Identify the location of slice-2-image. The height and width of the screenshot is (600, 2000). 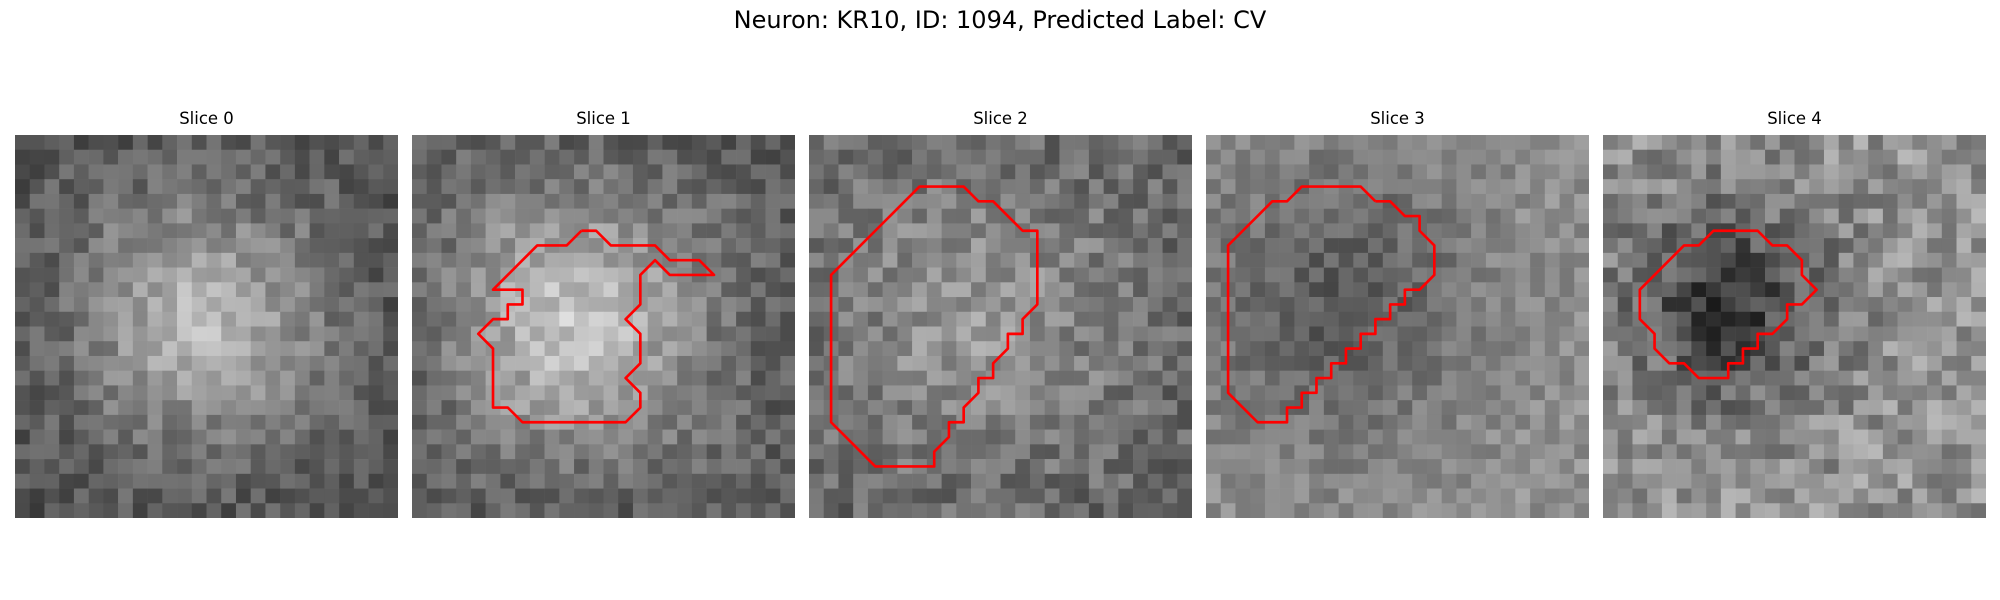
(1000, 326).